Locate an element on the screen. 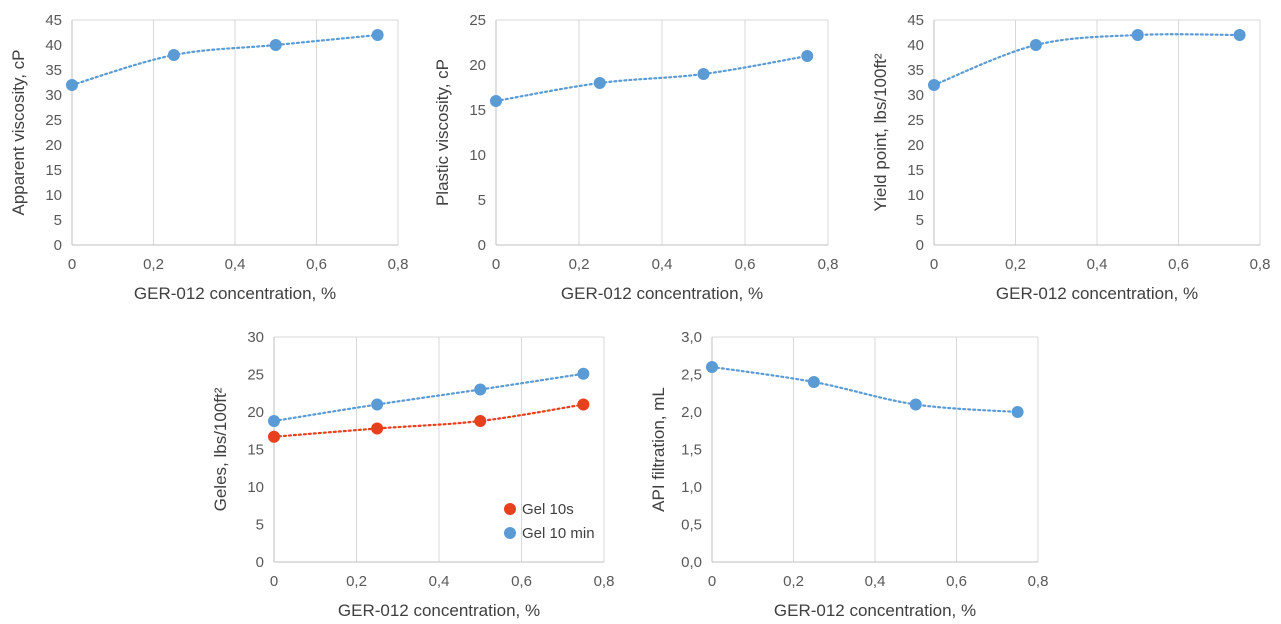 The image size is (1281, 624). y-tick-label: 0,0 is located at coordinates (691, 562).